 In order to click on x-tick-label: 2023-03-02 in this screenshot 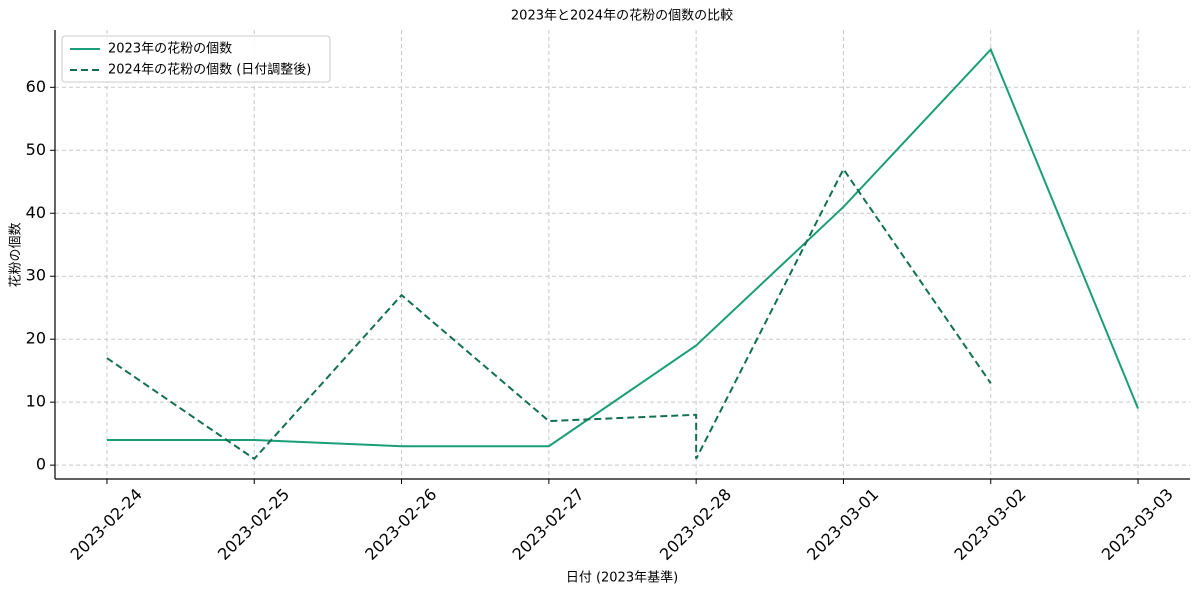, I will do `click(989, 524)`.